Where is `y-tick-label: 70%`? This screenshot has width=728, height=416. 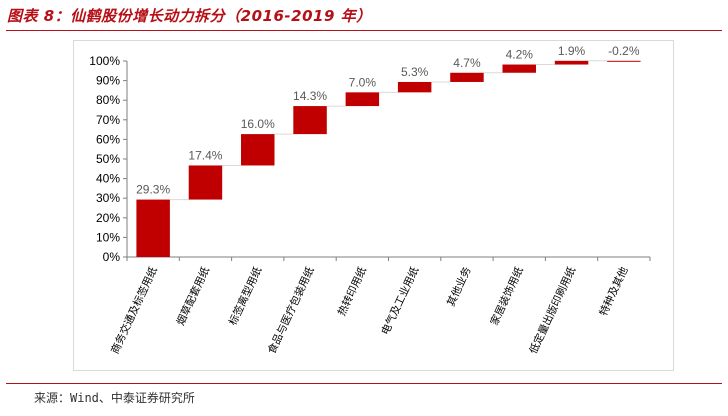 y-tick-label: 70% is located at coordinates (108, 120).